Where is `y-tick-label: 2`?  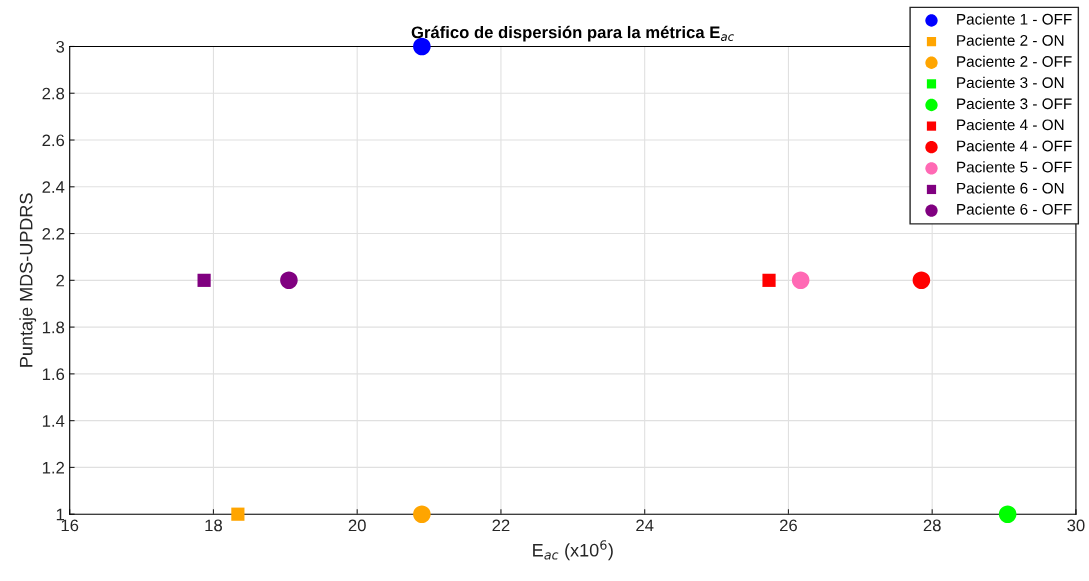 y-tick-label: 2 is located at coordinates (60, 280).